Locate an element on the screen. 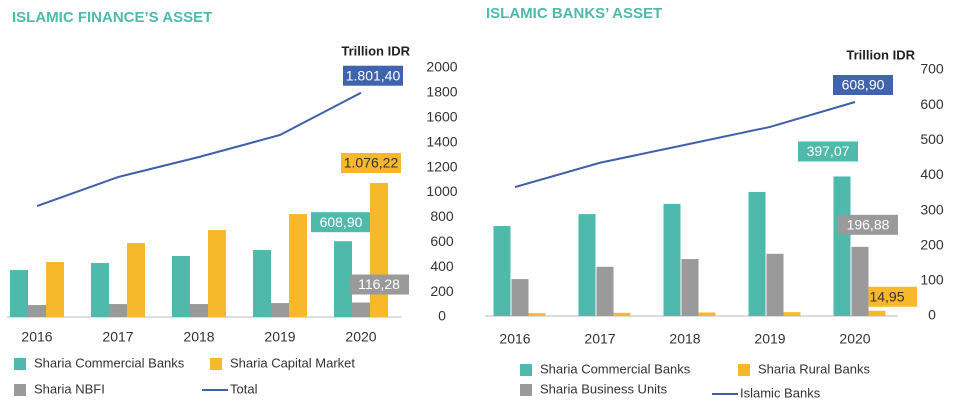 This screenshot has height=405, width=954. value-label: 1.076,22 is located at coordinates (371, 163).